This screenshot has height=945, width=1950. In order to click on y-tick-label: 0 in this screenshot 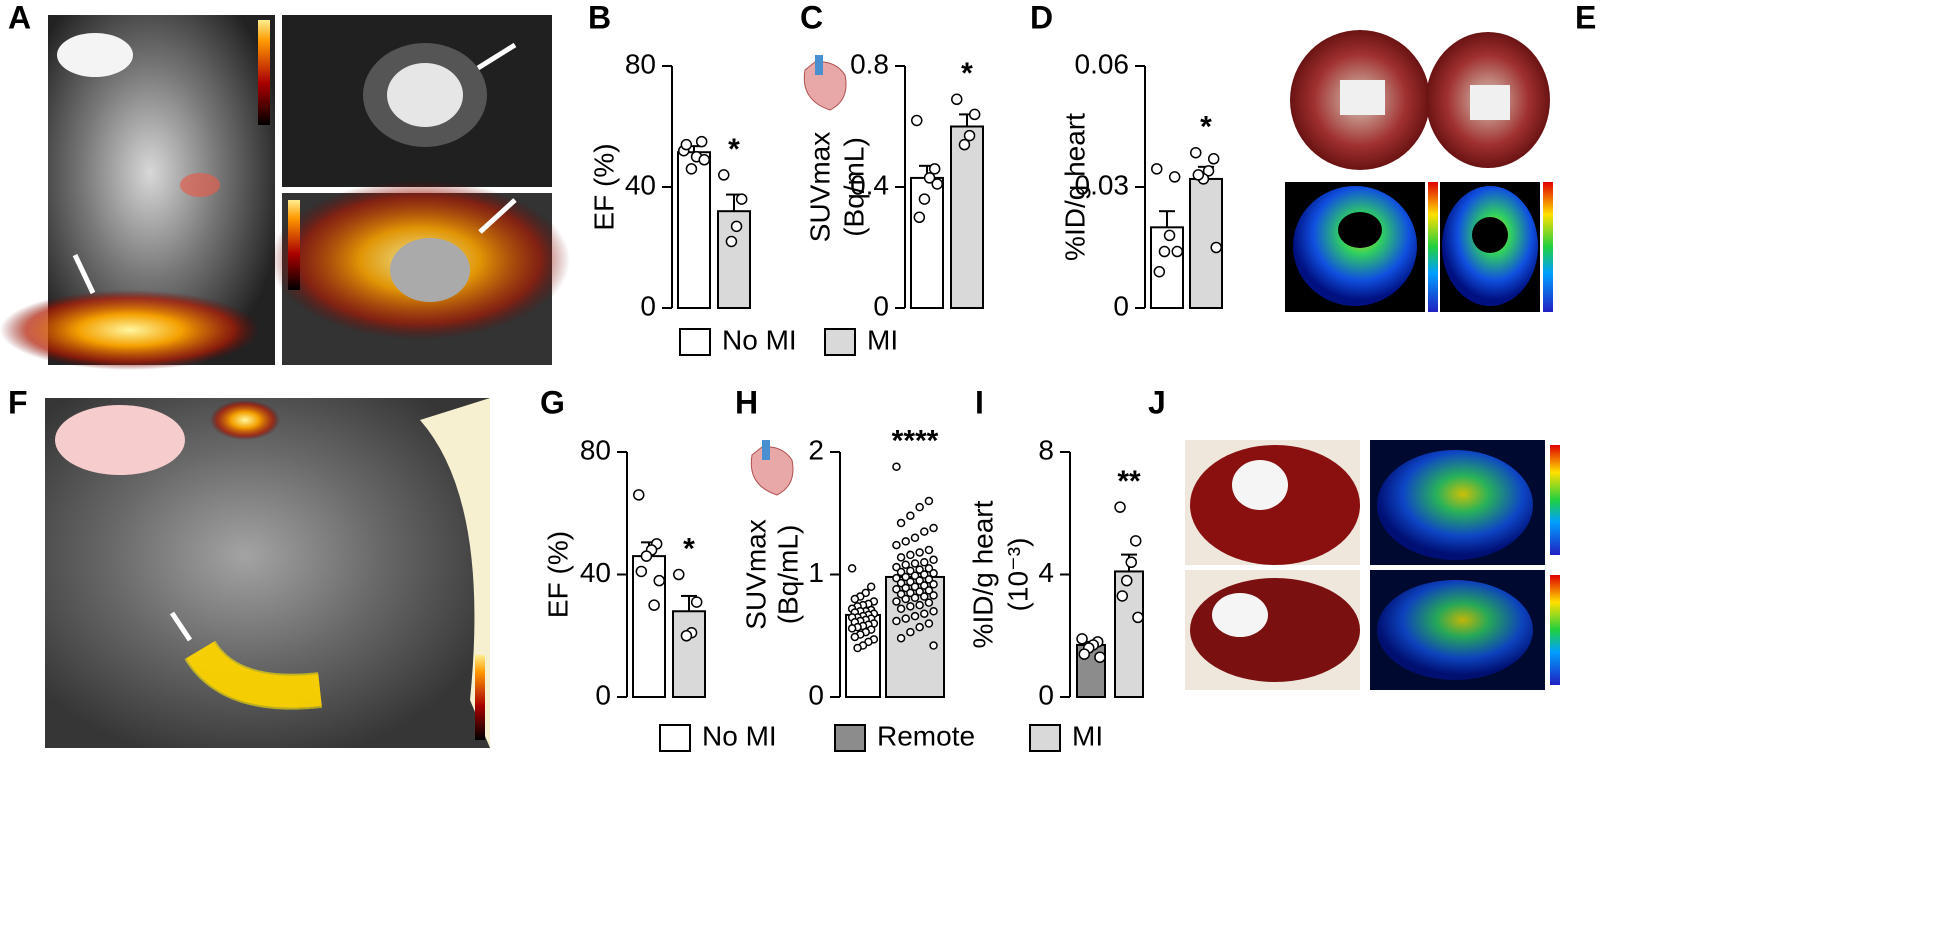, I will do `click(603, 694)`.